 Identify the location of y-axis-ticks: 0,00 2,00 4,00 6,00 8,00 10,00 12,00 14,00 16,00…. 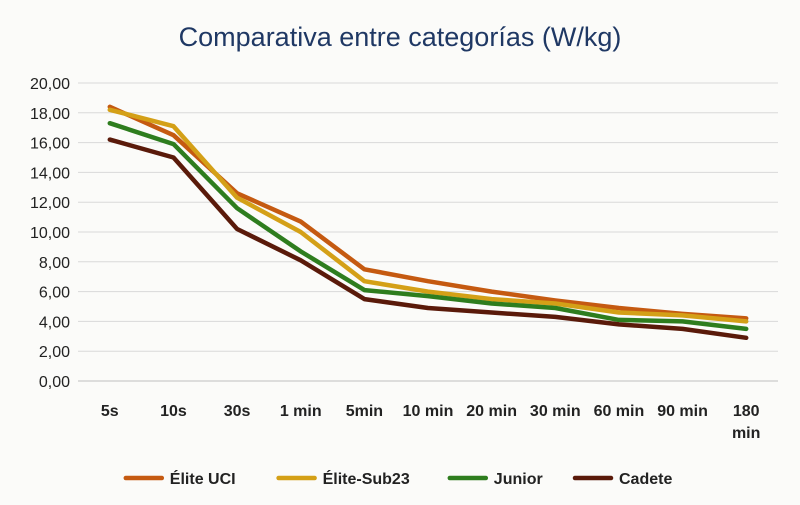
(50, 233).